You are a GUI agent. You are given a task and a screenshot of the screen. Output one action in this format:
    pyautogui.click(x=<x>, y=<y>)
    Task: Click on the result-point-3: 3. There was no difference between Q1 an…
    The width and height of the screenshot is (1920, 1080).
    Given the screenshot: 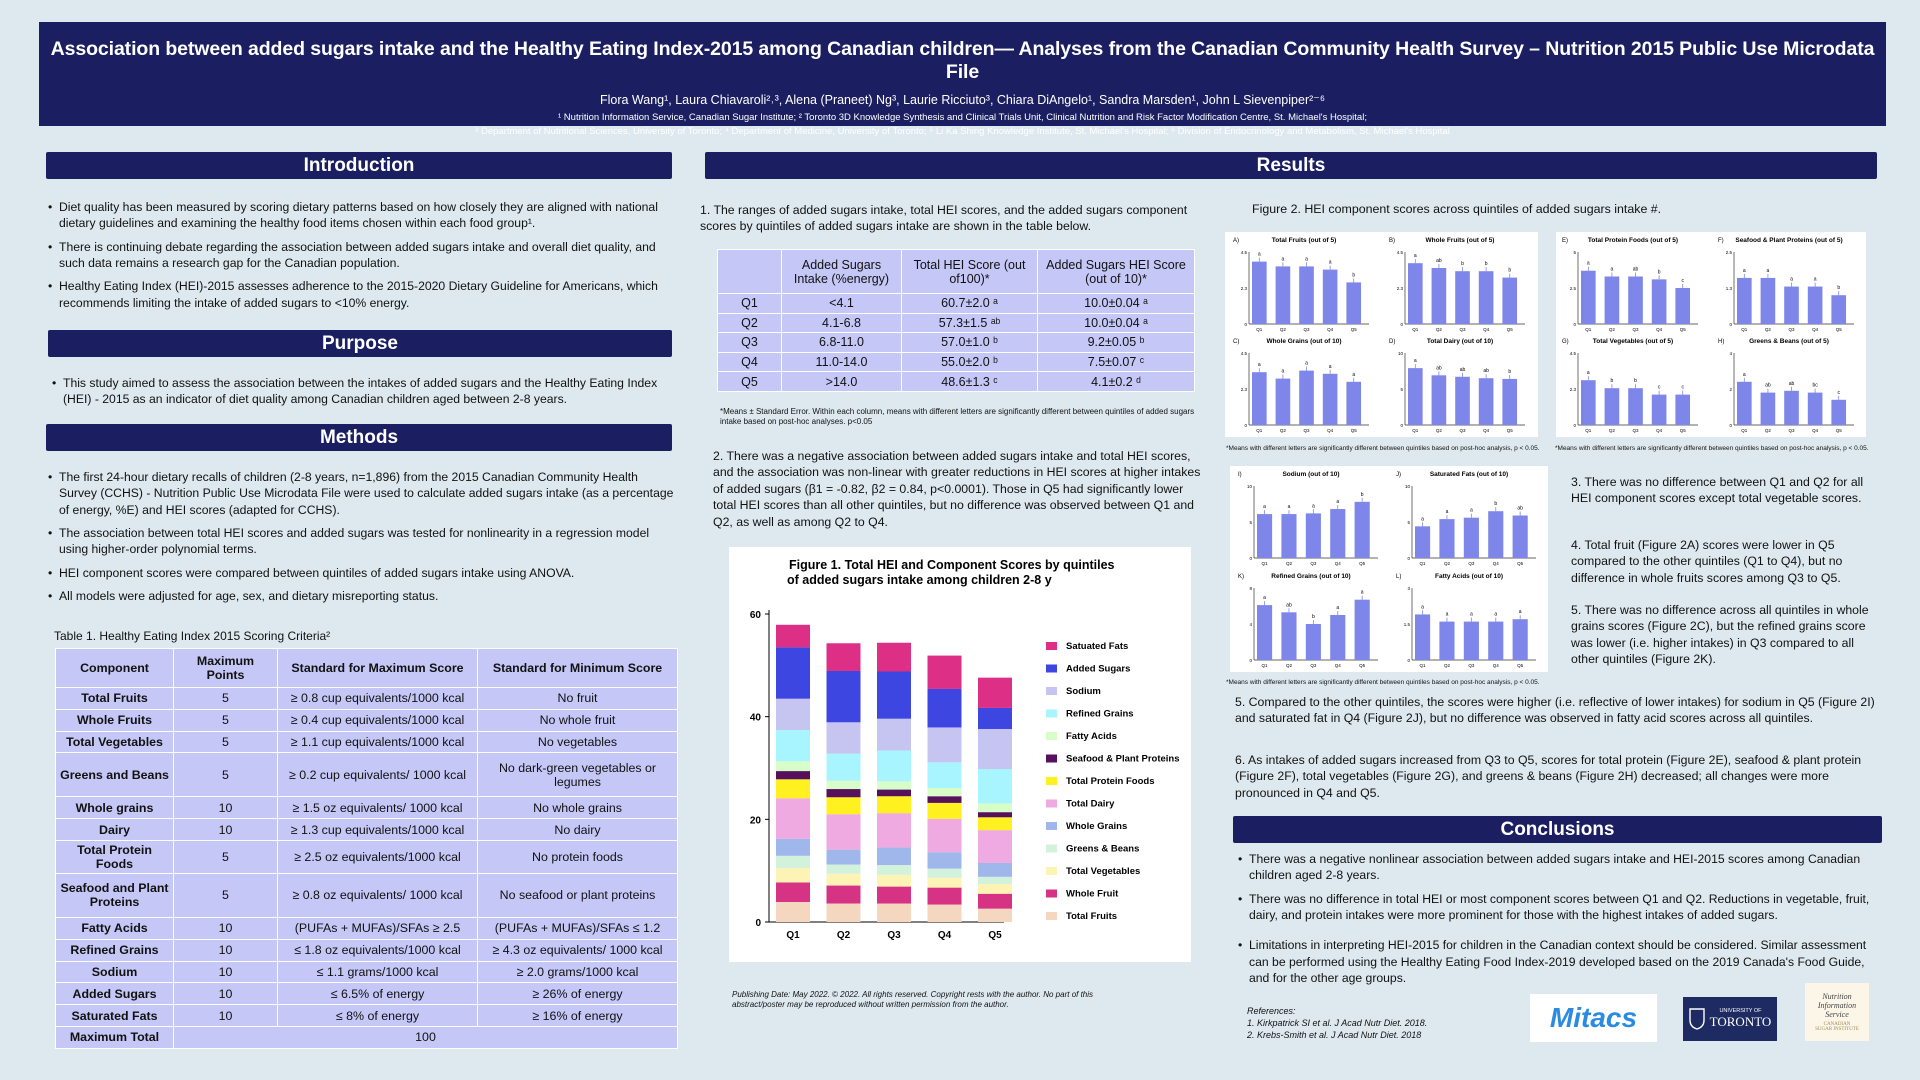 What is the action you would take?
    pyautogui.click(x=1717, y=490)
    